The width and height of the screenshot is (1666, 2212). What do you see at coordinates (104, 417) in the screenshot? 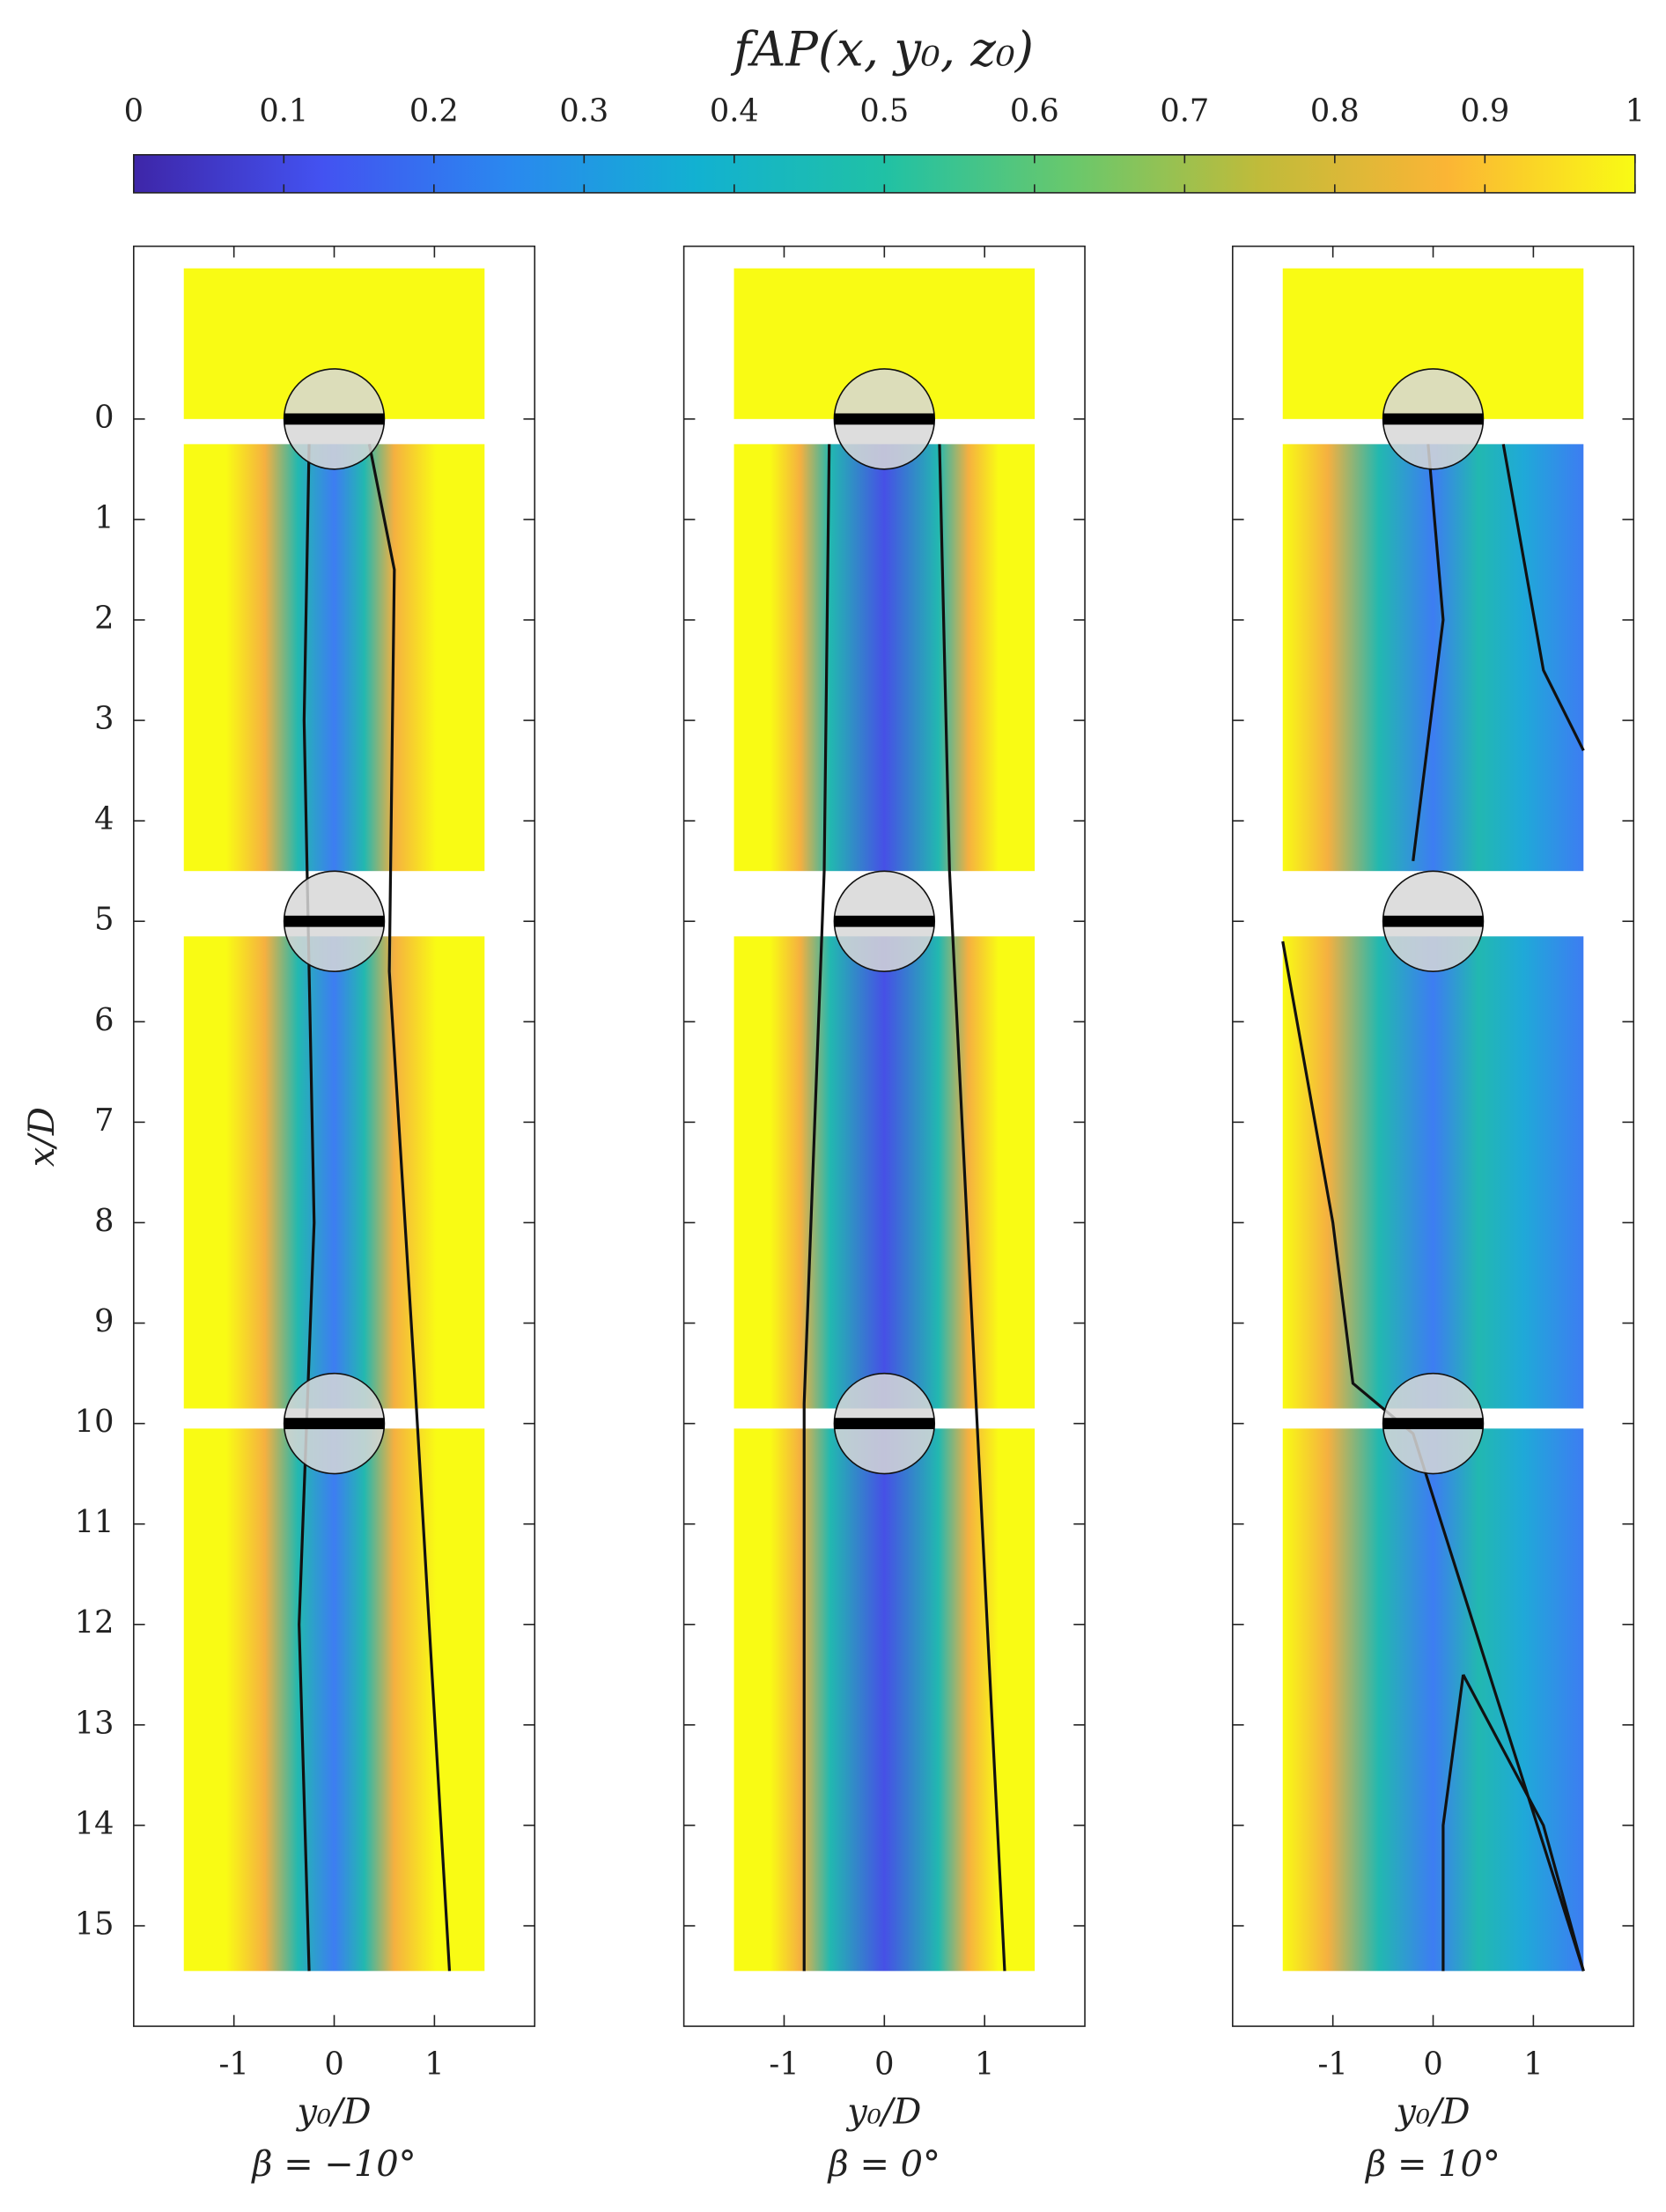
I see `y-tick-label: 0` at bounding box center [104, 417].